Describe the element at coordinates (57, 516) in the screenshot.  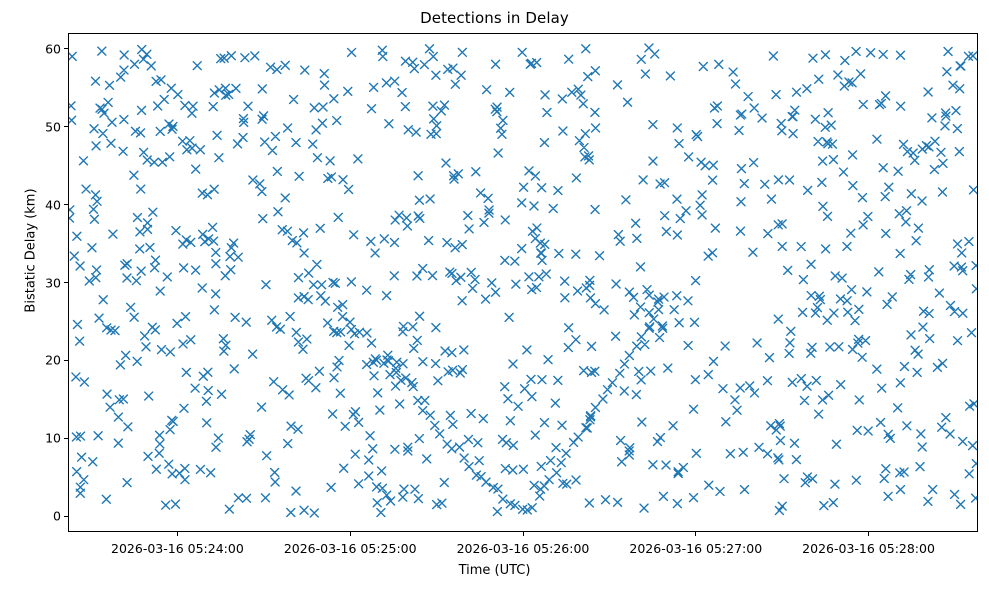
I see `y-tick-label: 0` at that location.